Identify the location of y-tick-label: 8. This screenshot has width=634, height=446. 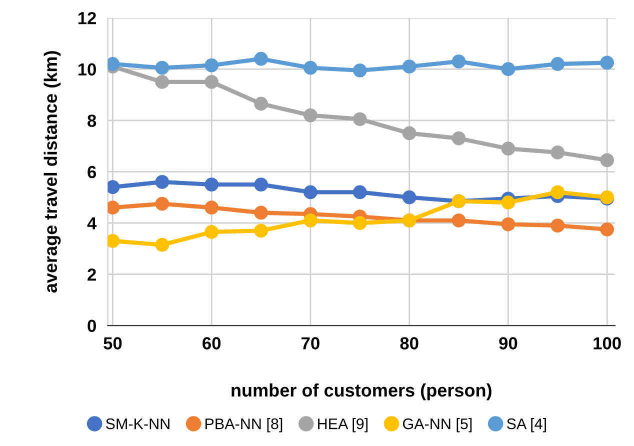
(92, 120).